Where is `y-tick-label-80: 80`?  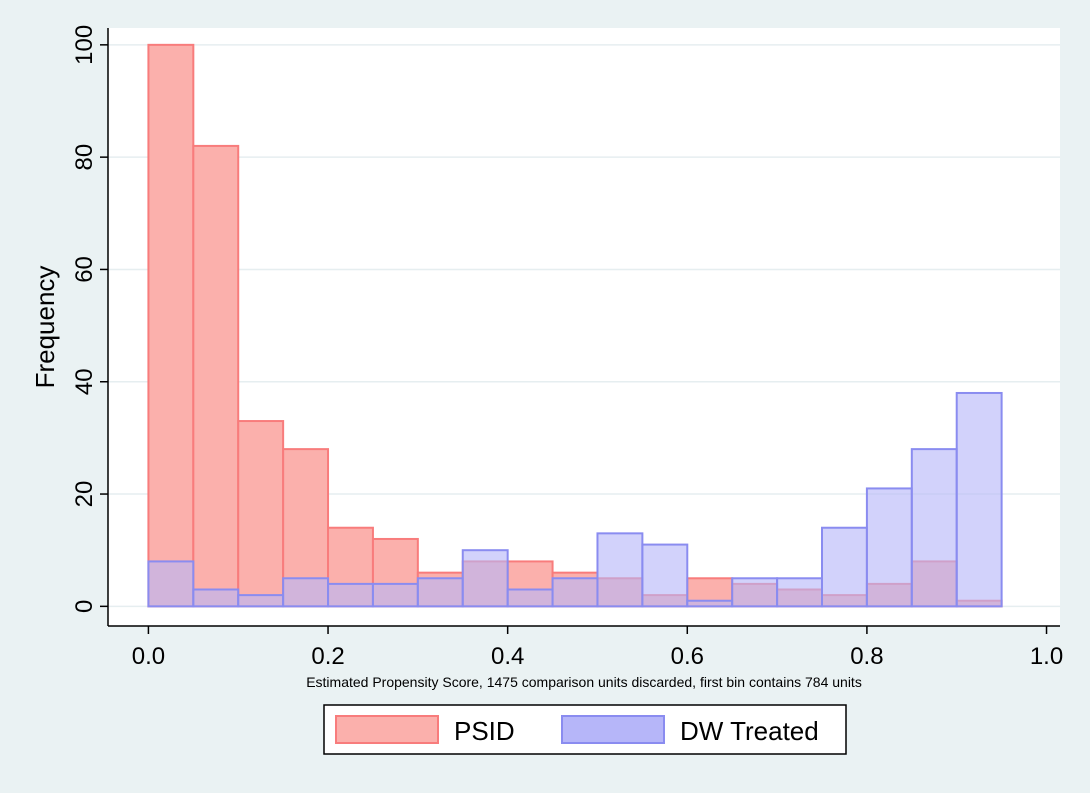
y-tick-label-80: 80 is located at coordinates (84, 157).